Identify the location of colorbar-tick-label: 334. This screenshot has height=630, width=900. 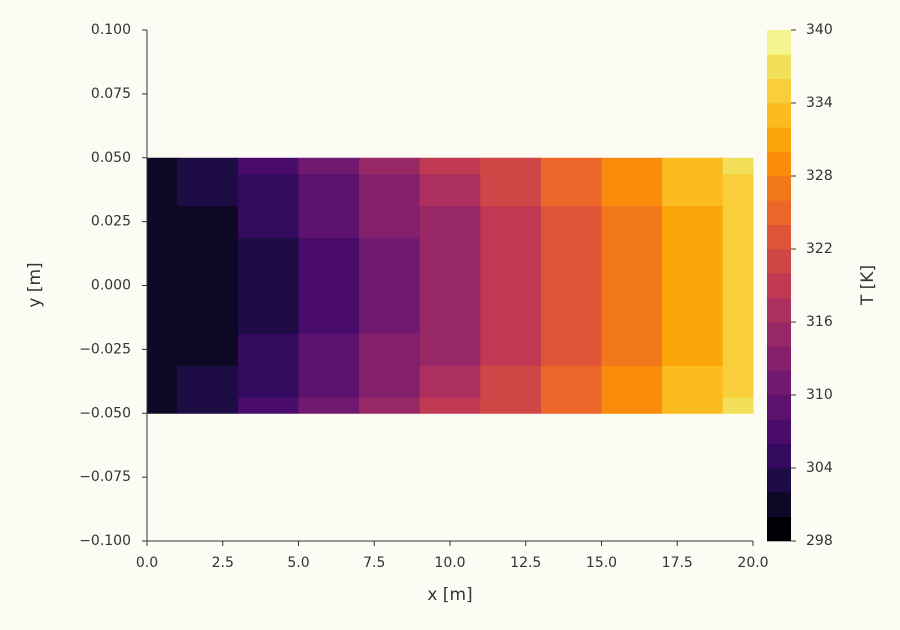
(819, 103).